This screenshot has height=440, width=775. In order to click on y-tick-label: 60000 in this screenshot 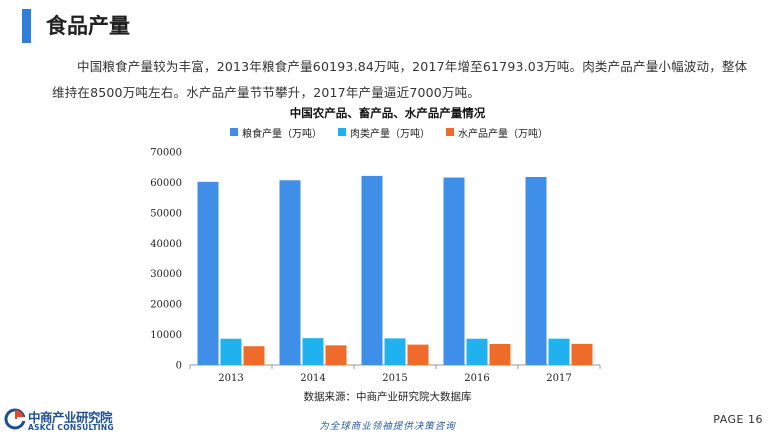, I will do `click(166, 183)`.